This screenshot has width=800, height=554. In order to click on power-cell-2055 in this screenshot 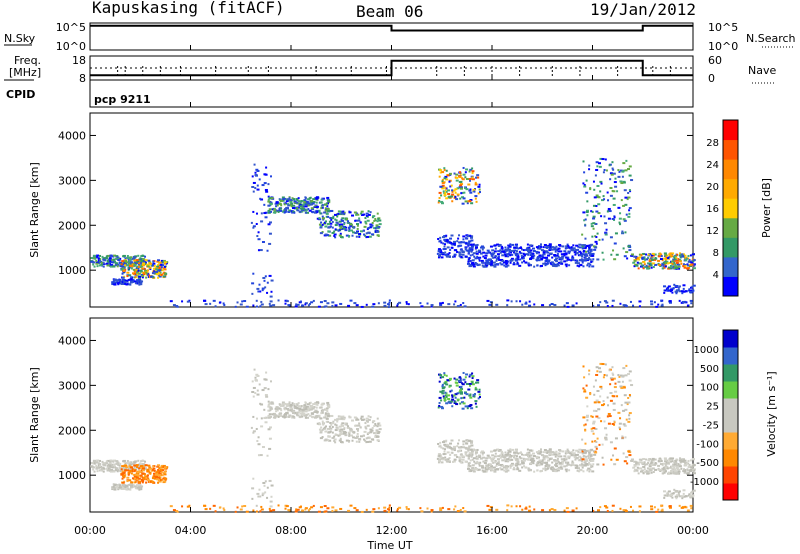, I will do `click(644, 253)`.